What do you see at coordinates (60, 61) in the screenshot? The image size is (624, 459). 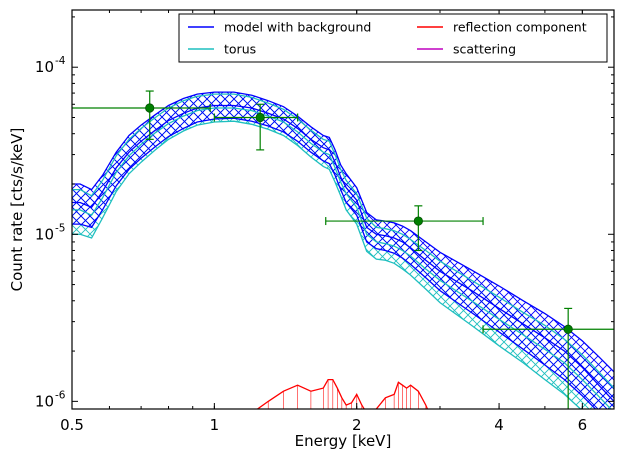 I see `y-tick-label-exponent: -4` at bounding box center [60, 61].